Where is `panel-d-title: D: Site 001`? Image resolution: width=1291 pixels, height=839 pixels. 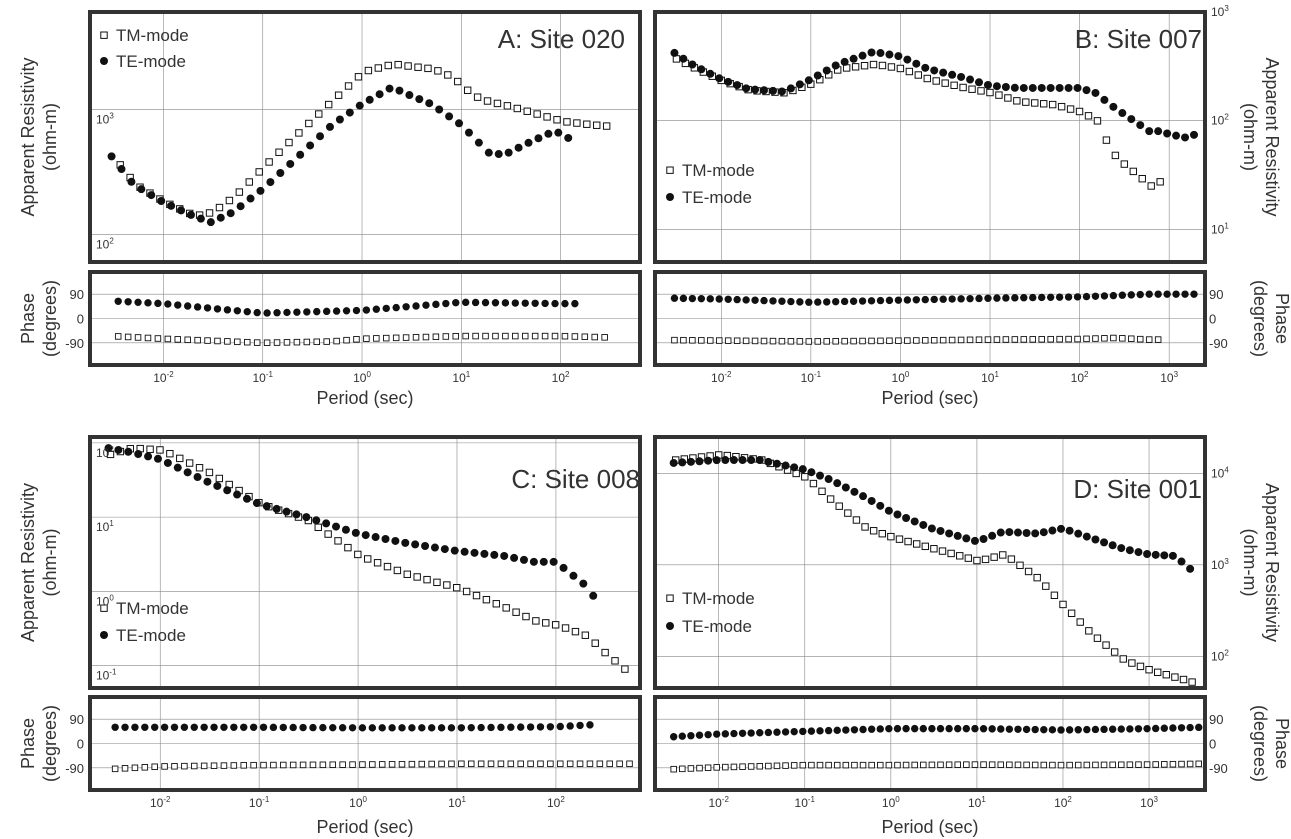 panel-d-title: D: Site 001 is located at coordinates (1137, 489).